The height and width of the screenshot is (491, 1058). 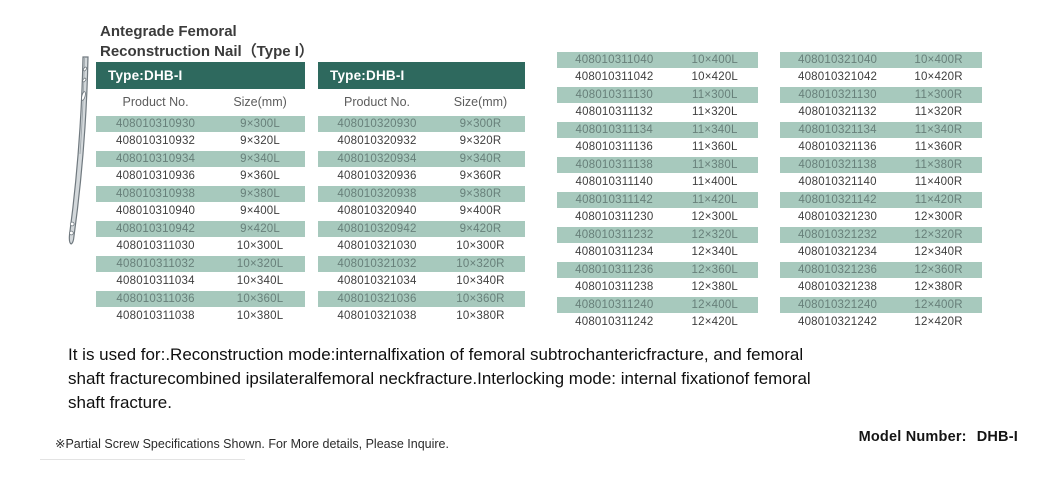 I want to click on table-row: 408010321038 10×380R, so click(x=421, y=317).